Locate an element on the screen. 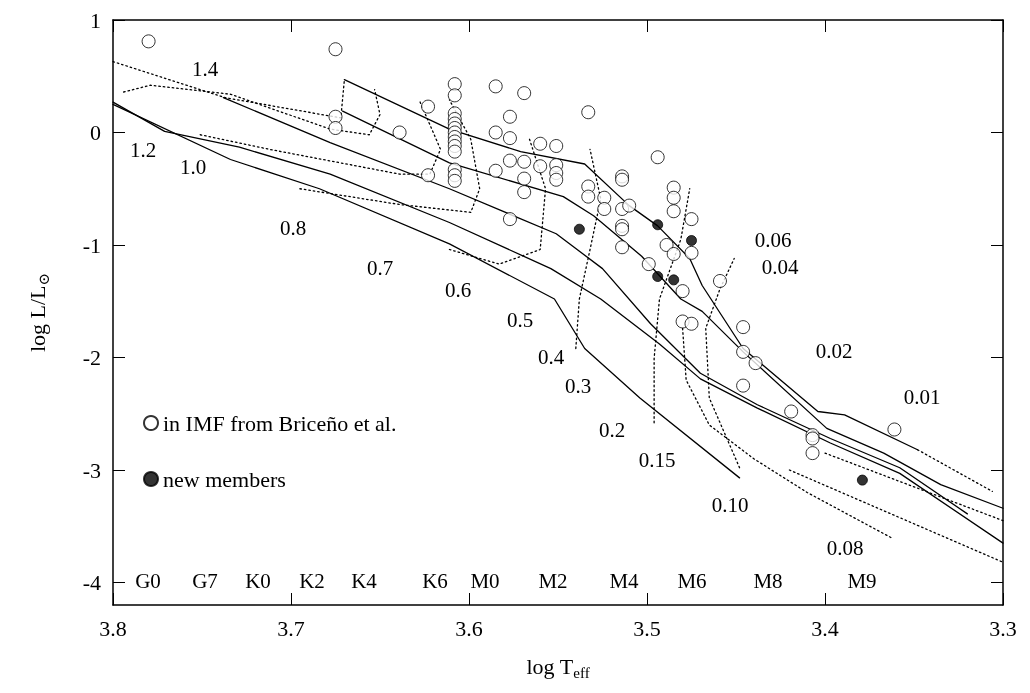 The height and width of the screenshot is (693, 1030). annotation: 0.5 is located at coordinates (520, 320).